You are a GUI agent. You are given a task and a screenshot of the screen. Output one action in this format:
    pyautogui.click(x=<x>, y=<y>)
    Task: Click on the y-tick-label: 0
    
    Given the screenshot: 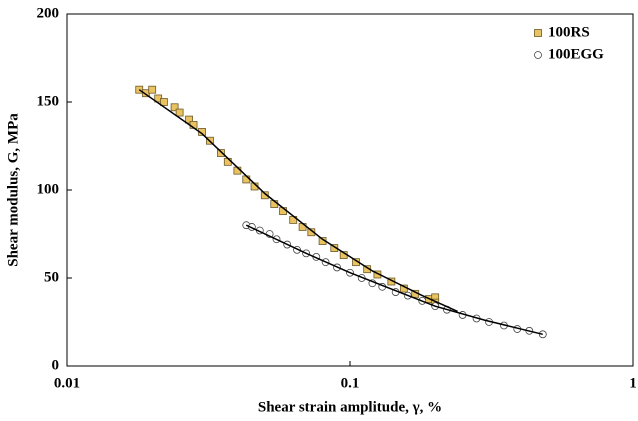 What is the action you would take?
    pyautogui.click(x=56, y=365)
    